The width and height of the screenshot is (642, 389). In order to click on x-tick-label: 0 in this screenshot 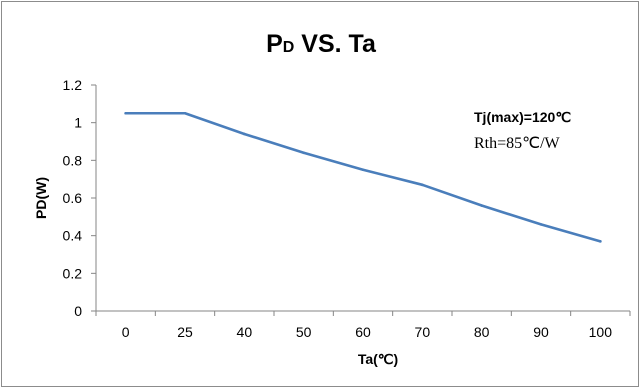, I will do `click(126, 332)`.